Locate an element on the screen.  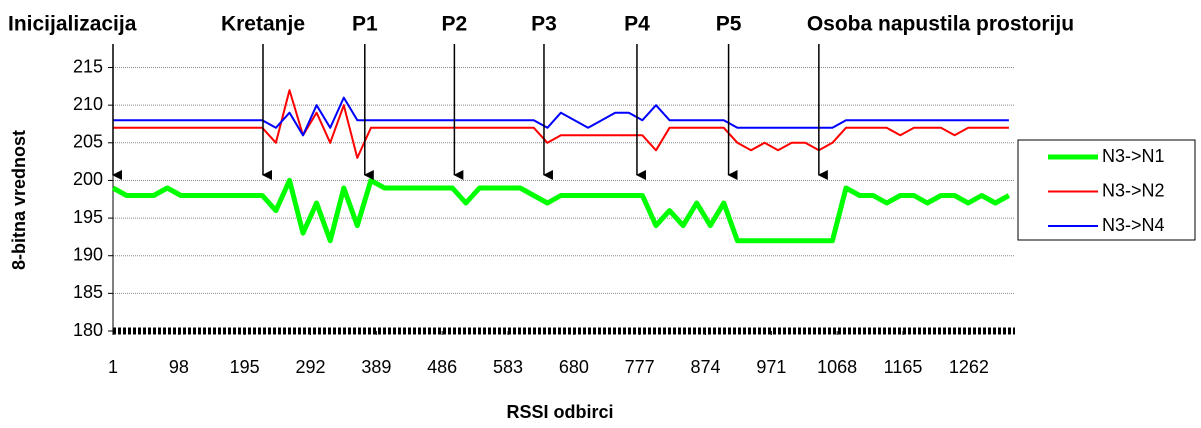
x-tick-label: 874 is located at coordinates (705, 367).